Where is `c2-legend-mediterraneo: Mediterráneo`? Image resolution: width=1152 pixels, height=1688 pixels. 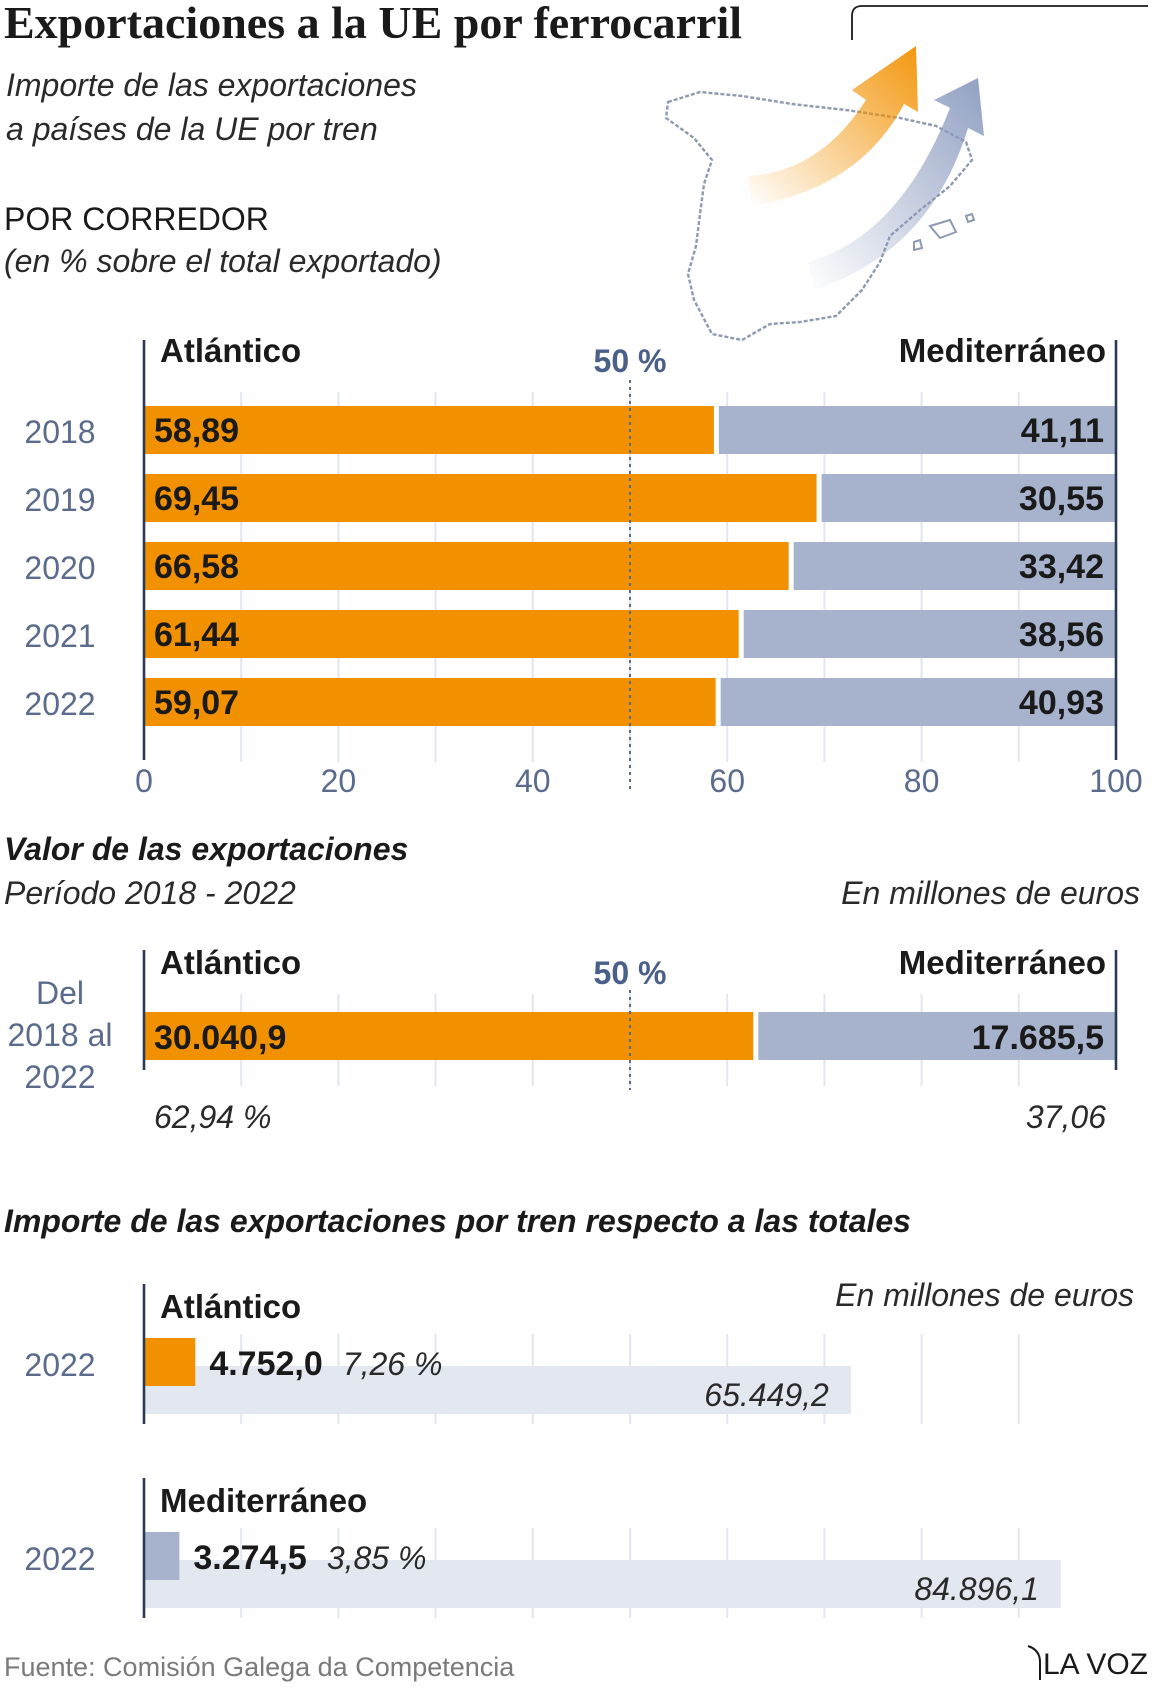
c2-legend-mediterraneo: Mediterráneo is located at coordinates (1002, 962).